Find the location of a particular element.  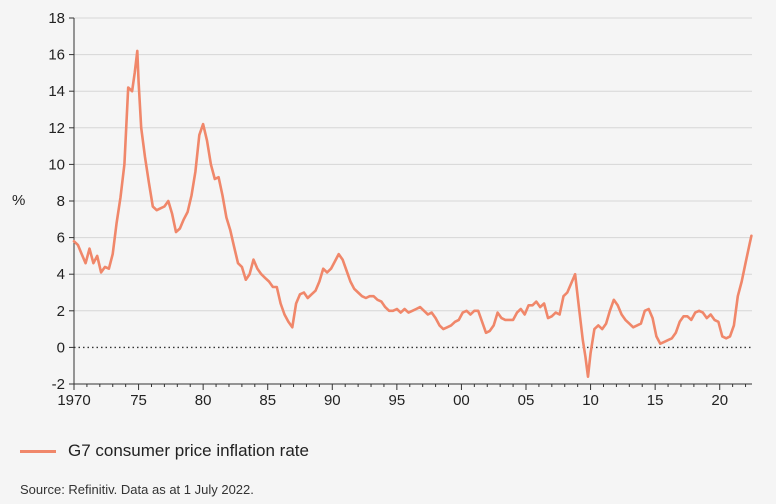

legend-label: G7 consumer price inflation rate is located at coordinates (188, 450).